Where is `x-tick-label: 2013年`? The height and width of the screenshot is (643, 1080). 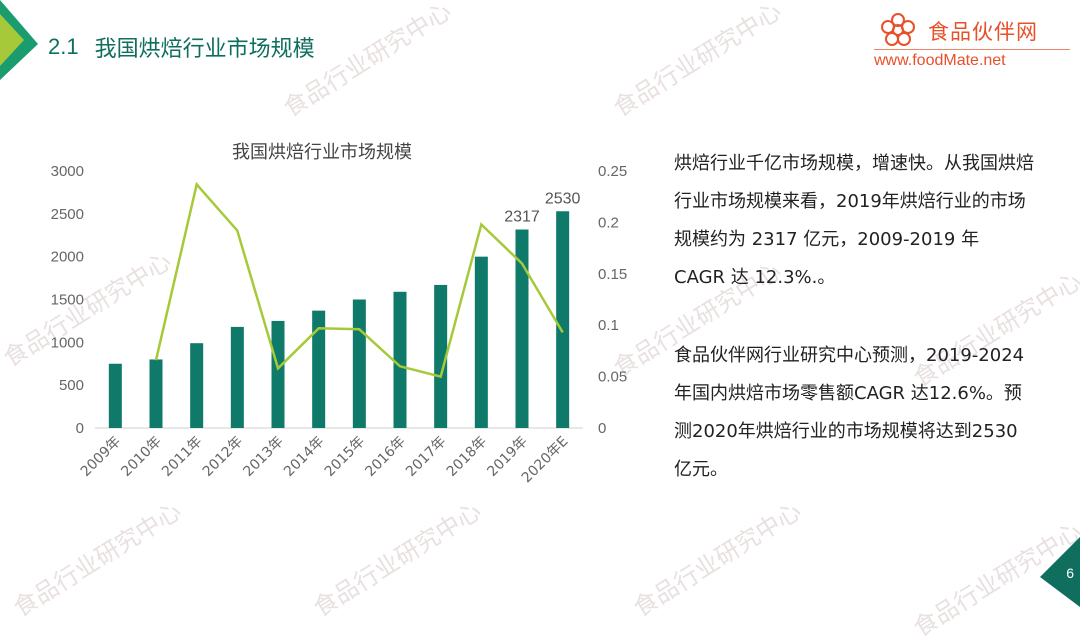 x-tick-label: 2013年 is located at coordinates (263, 457).